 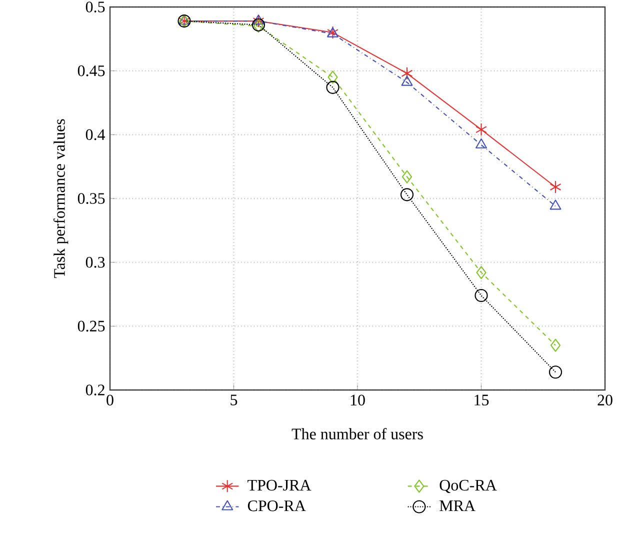 What do you see at coordinates (234, 400) in the screenshot?
I see `x-tick-label: 5` at bounding box center [234, 400].